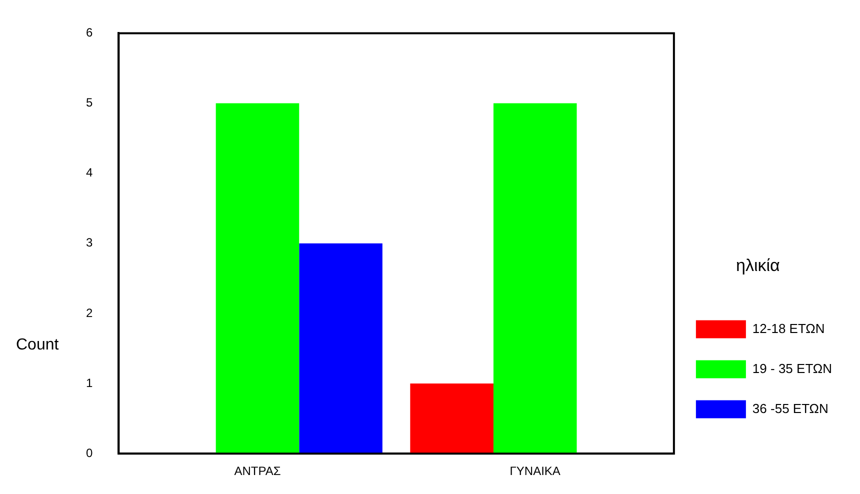 This screenshot has width=860, height=494. I want to click on legend-title: ηλικία, so click(758, 265).